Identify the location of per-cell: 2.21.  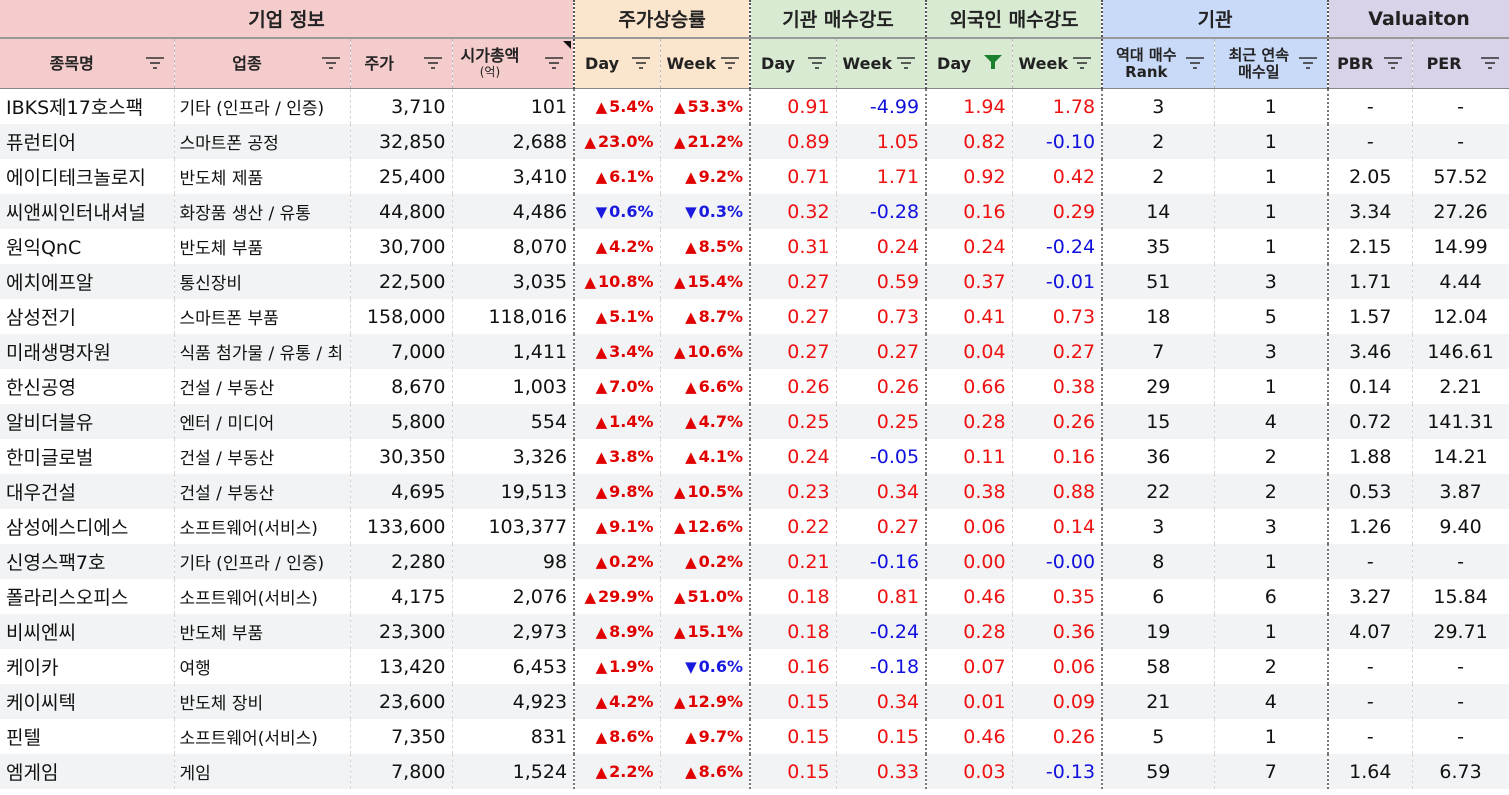
(1460, 386).